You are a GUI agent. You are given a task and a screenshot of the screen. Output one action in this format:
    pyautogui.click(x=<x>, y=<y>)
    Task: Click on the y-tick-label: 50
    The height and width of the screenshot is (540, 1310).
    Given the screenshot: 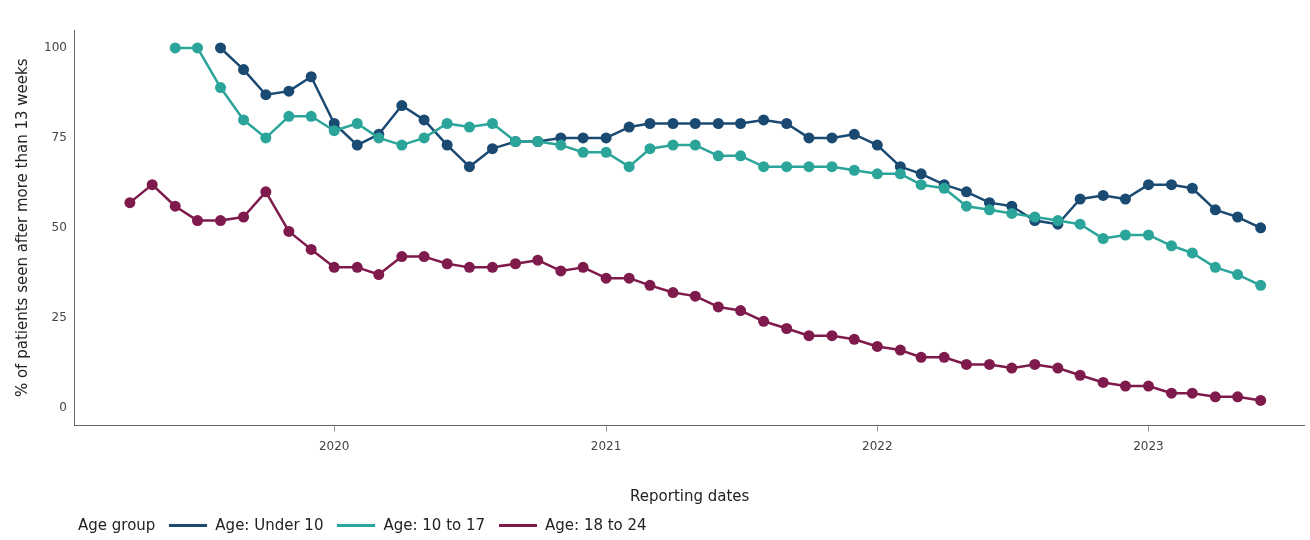 What is the action you would take?
    pyautogui.click(x=59, y=226)
    